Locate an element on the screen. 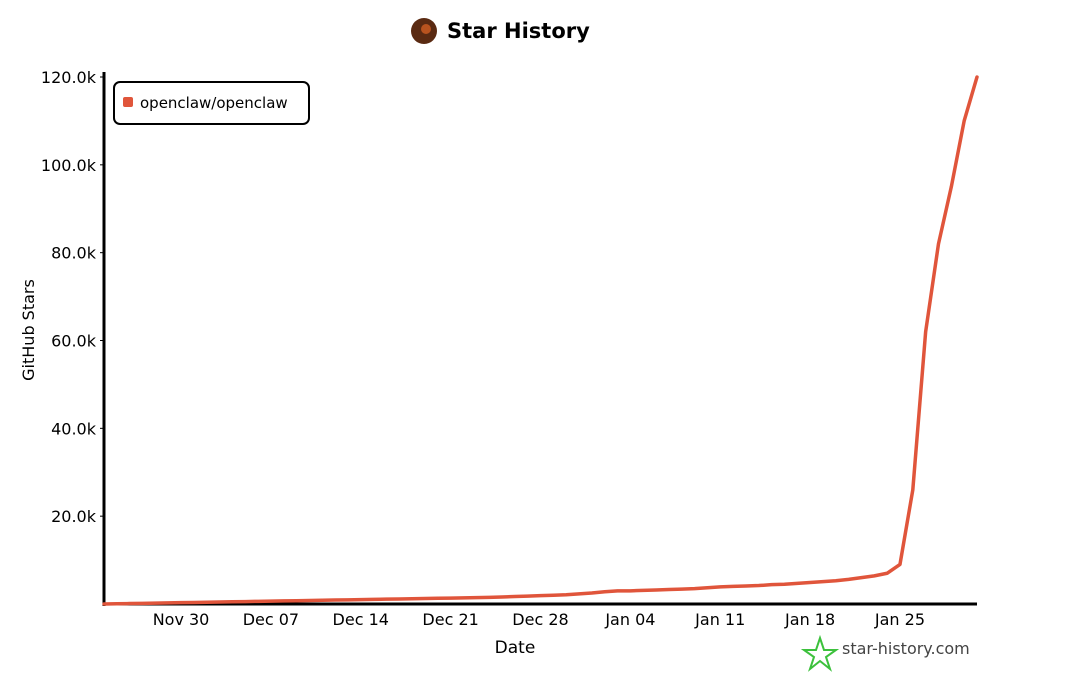 Image resolution: width=1080 pixels, height=698 pixels. x-tick-label: Jan 04 is located at coordinates (629, 619).